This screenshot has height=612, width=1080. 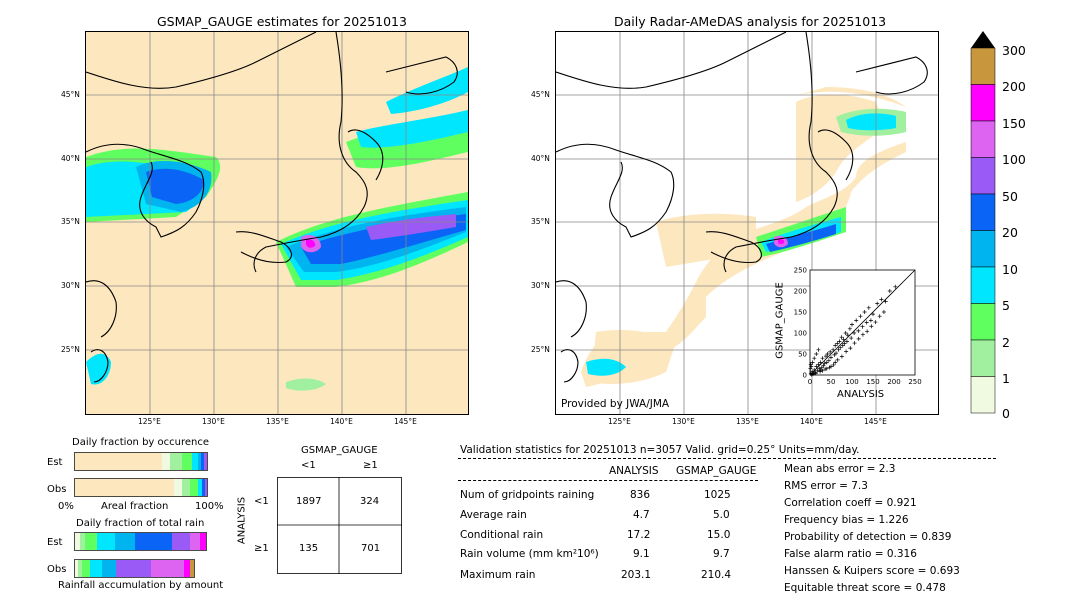 I want to click on right-lon-label: 130°E, so click(x=683, y=421).